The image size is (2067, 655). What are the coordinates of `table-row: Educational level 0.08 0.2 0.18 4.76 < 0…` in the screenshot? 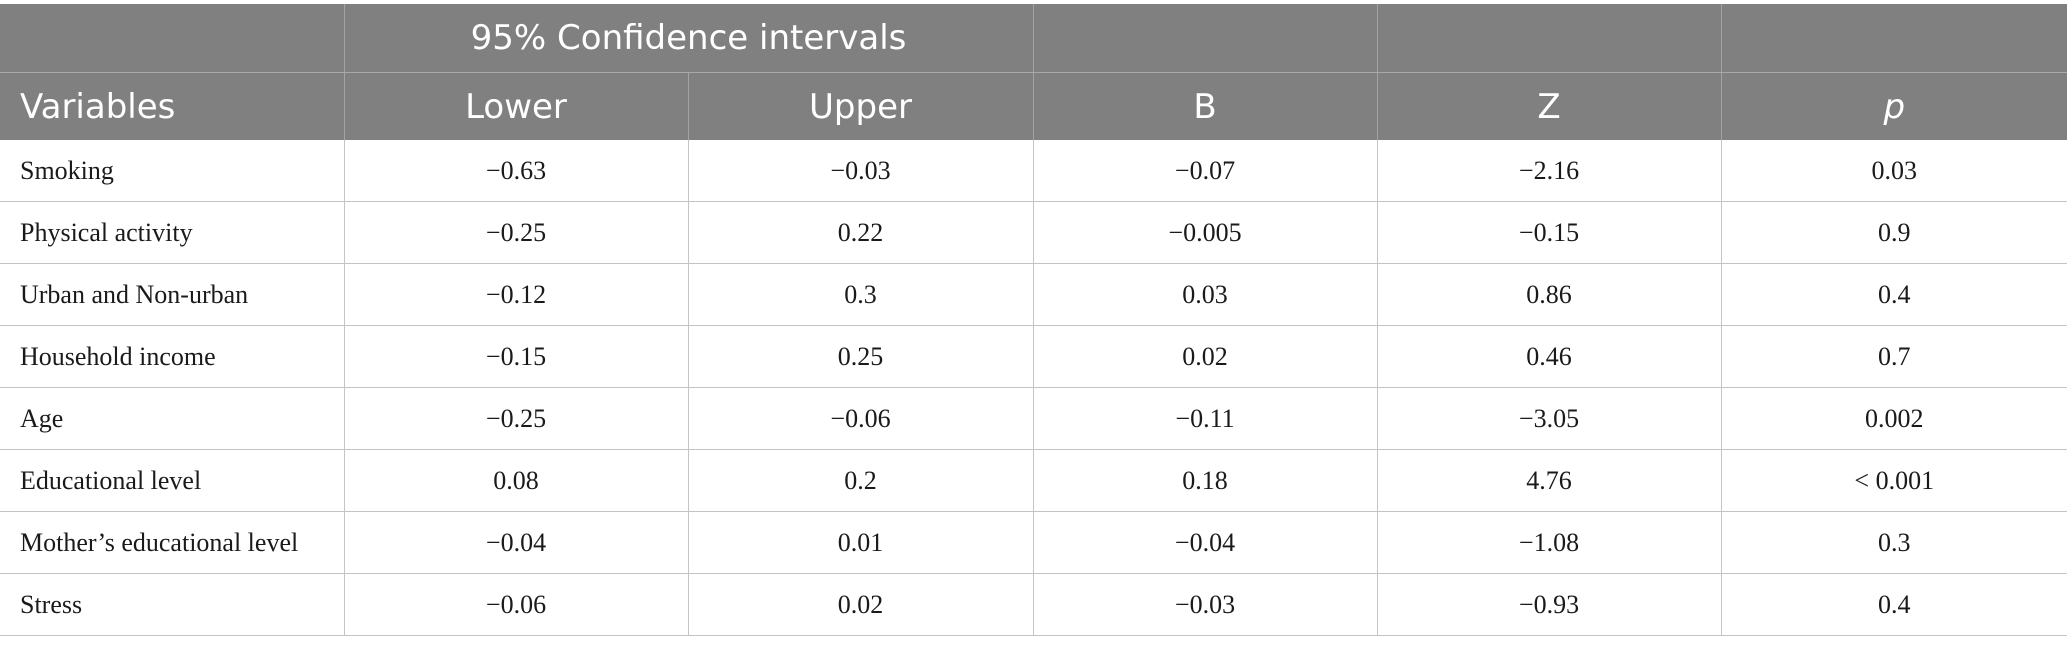 It's located at (1033, 480).